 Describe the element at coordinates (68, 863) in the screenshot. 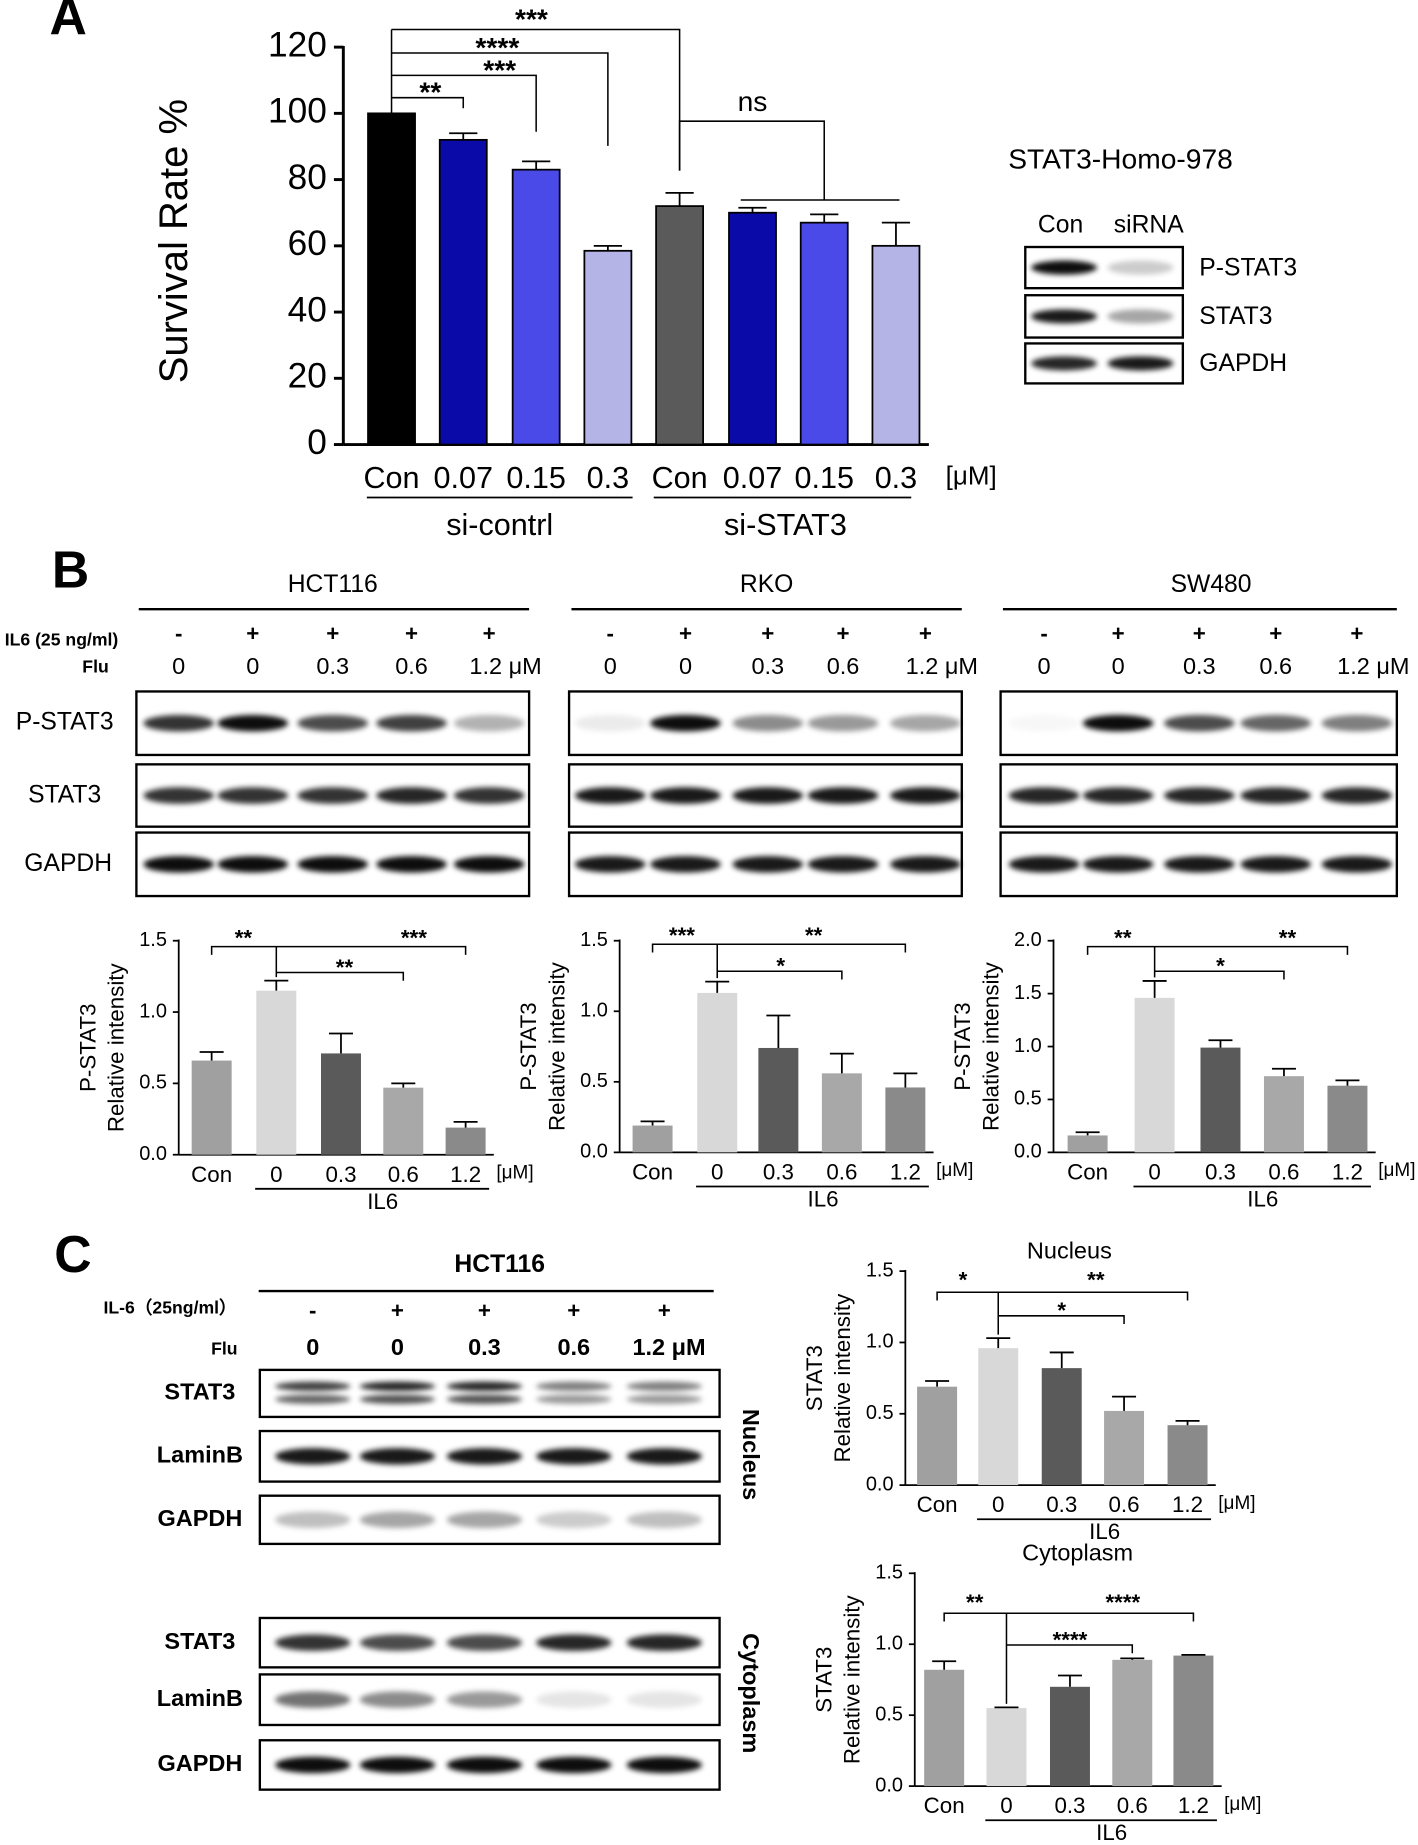

I see `row-label: GAPDH` at that location.